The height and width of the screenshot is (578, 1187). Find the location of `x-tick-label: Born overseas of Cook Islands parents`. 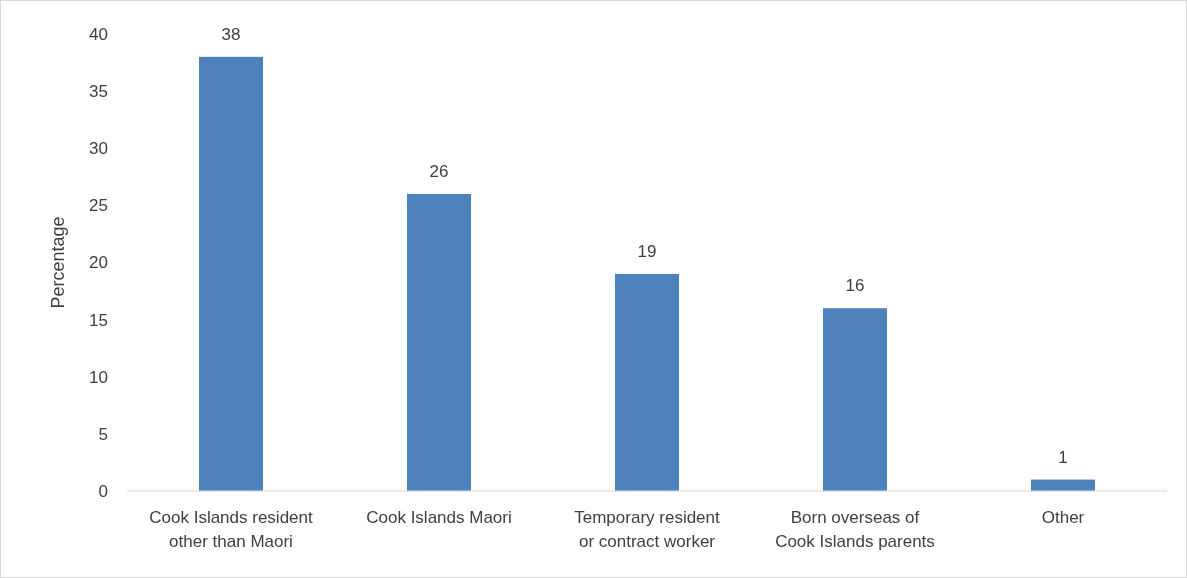

x-tick-label: Born overseas of Cook Islands parents is located at coordinates (855, 529).